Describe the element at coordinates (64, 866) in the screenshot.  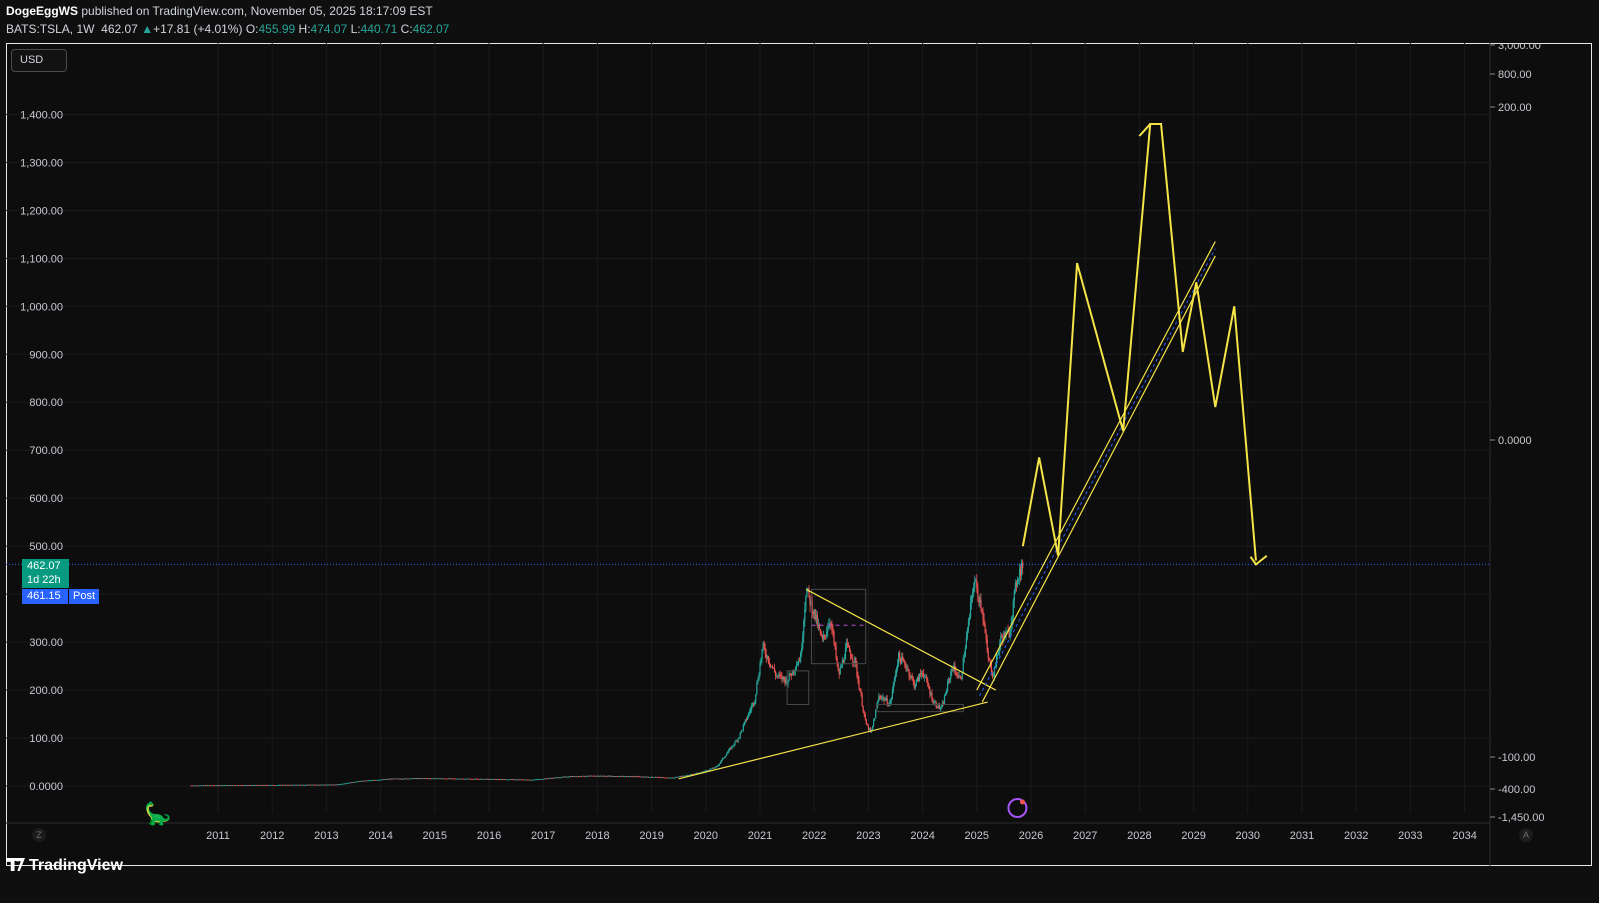
I see `tradingview-logo: TradingView` at that location.